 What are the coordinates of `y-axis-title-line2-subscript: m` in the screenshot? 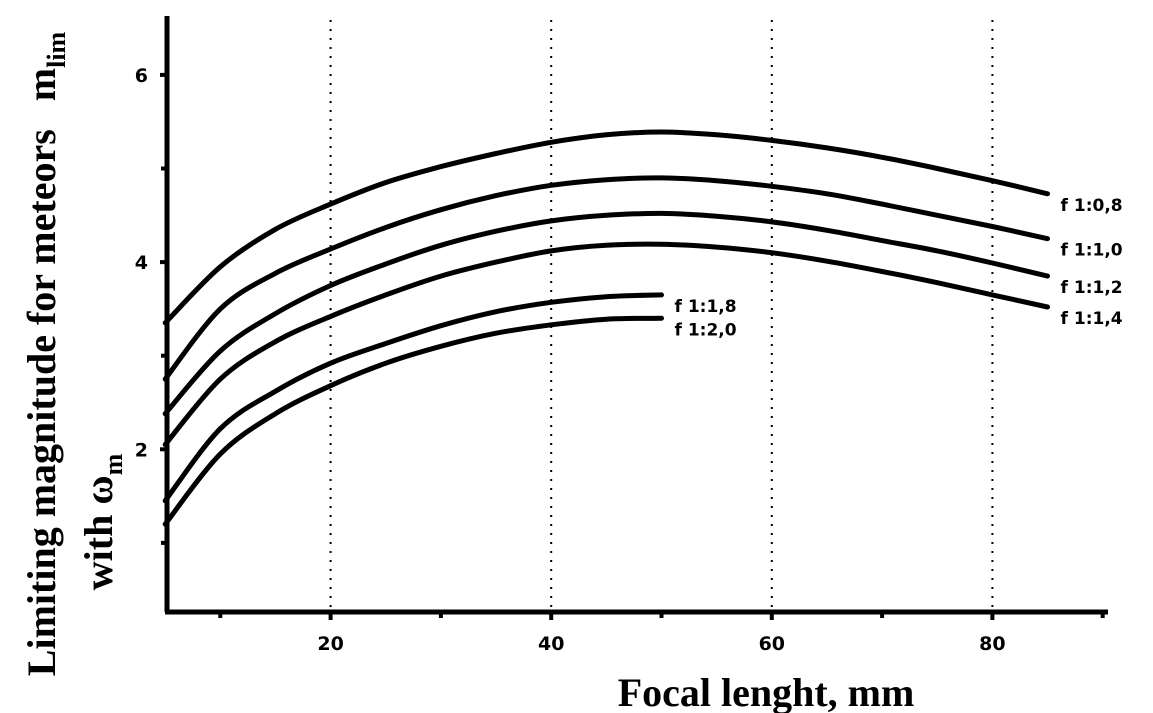 It's located at (113, 464).